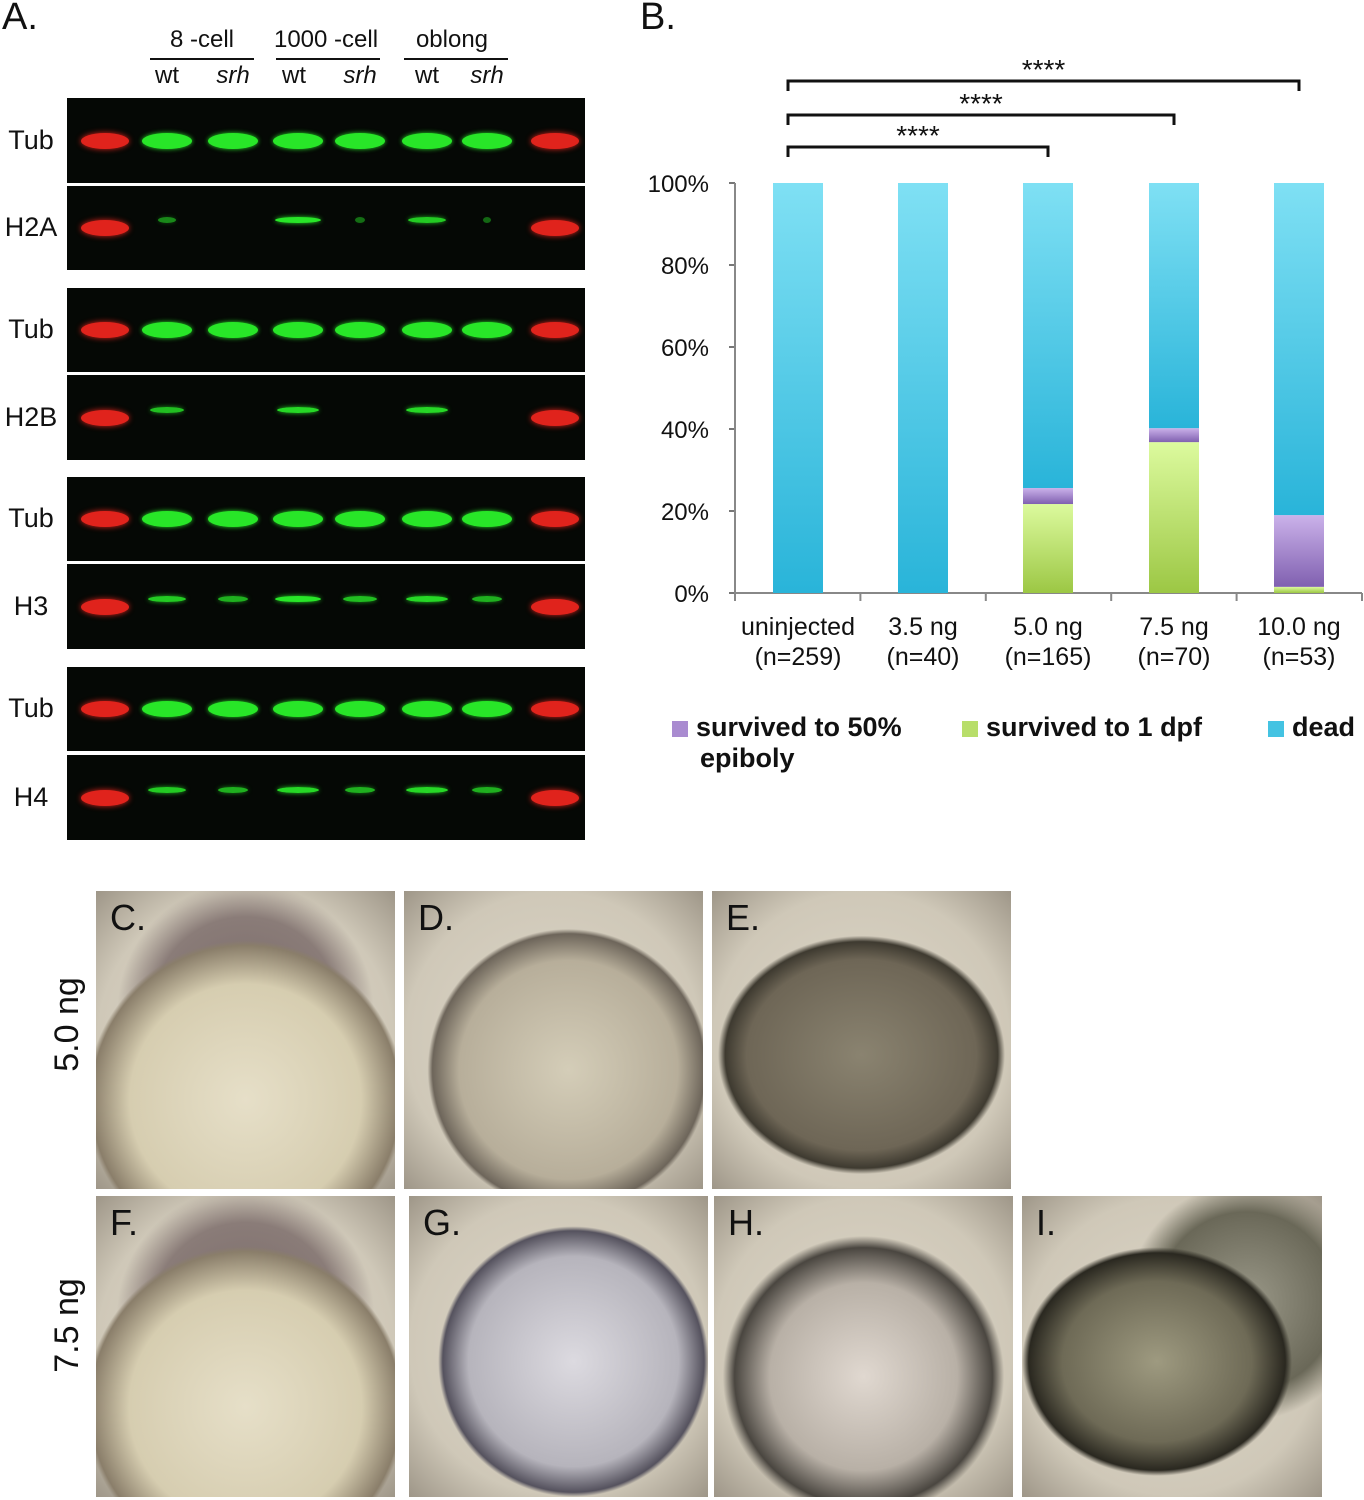  What do you see at coordinates (326, 417) in the screenshot?
I see `western-blot-h2b` at bounding box center [326, 417].